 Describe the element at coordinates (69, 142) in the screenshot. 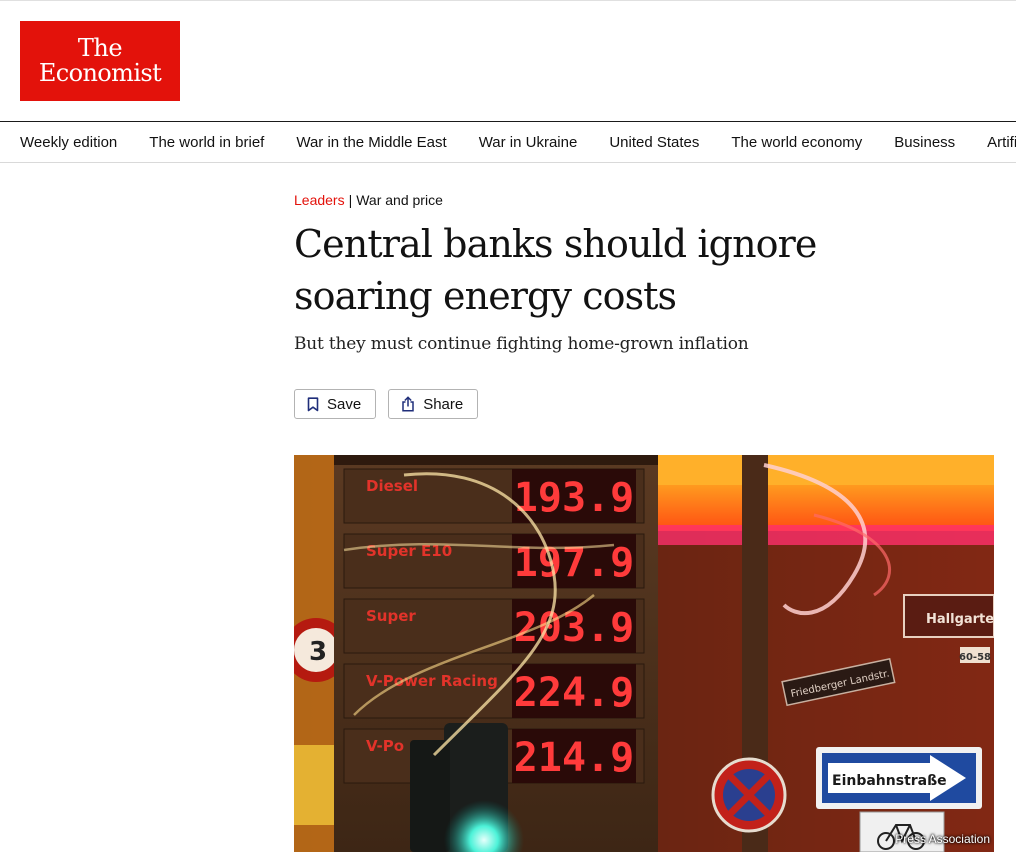

I see `nav-item-weekly-edition: Weekly edition` at that location.